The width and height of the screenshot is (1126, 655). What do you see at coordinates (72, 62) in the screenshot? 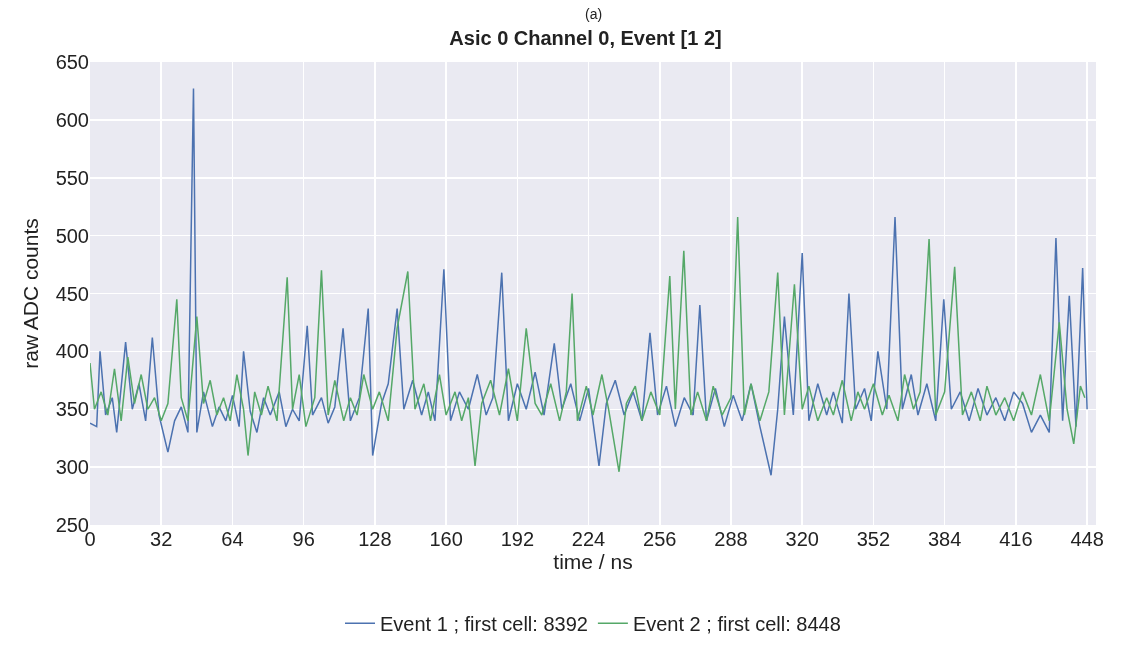
I see `y-tick-label: 650` at bounding box center [72, 62].